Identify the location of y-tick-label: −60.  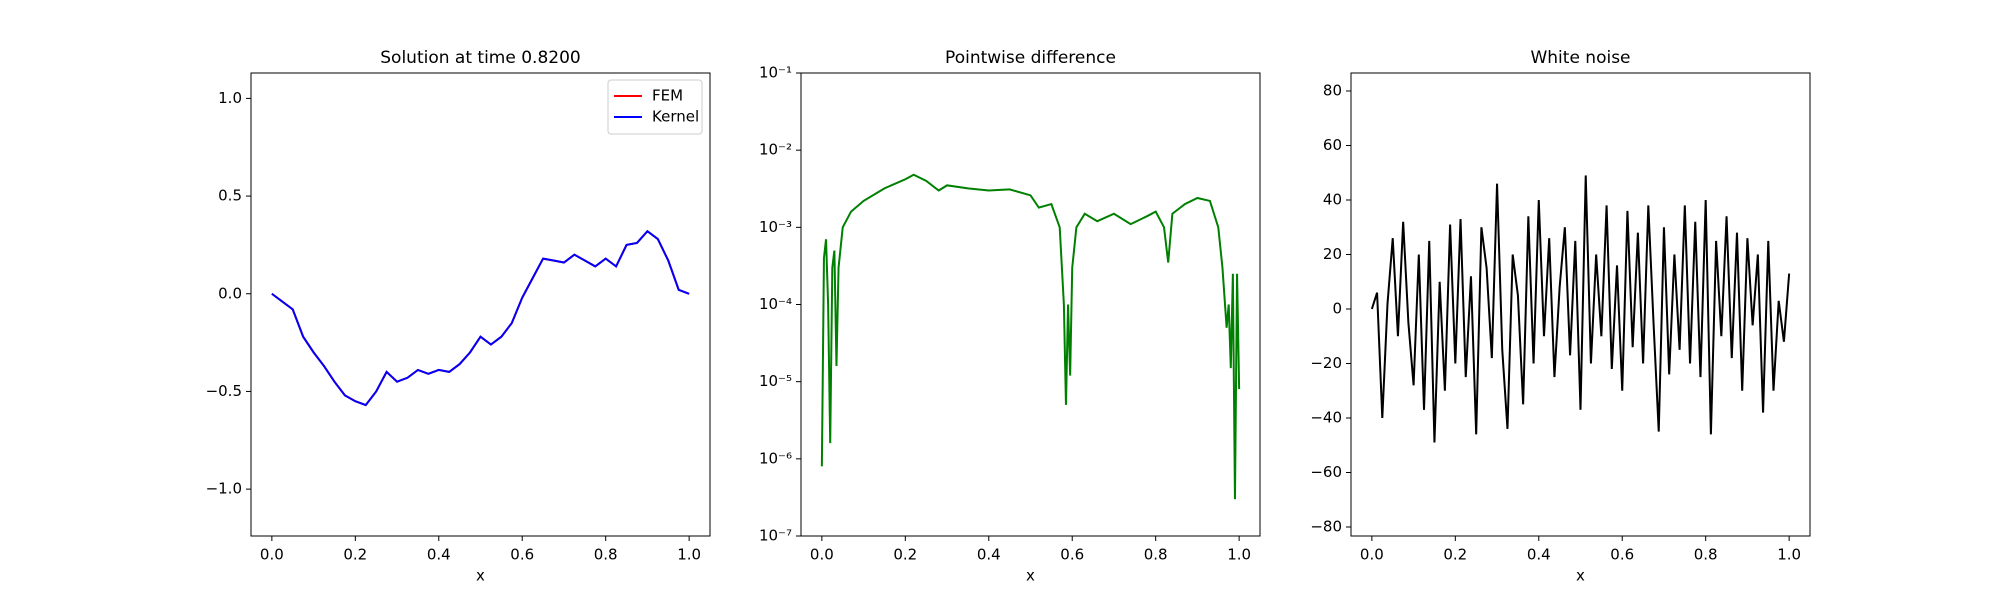
(1326, 472).